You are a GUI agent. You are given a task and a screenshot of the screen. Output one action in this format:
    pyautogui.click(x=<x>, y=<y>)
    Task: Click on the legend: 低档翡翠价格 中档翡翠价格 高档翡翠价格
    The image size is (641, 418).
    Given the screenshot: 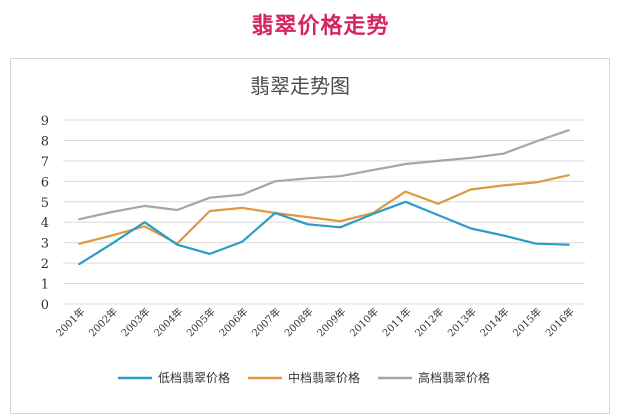 What is the action you would take?
    pyautogui.click(x=304, y=377)
    